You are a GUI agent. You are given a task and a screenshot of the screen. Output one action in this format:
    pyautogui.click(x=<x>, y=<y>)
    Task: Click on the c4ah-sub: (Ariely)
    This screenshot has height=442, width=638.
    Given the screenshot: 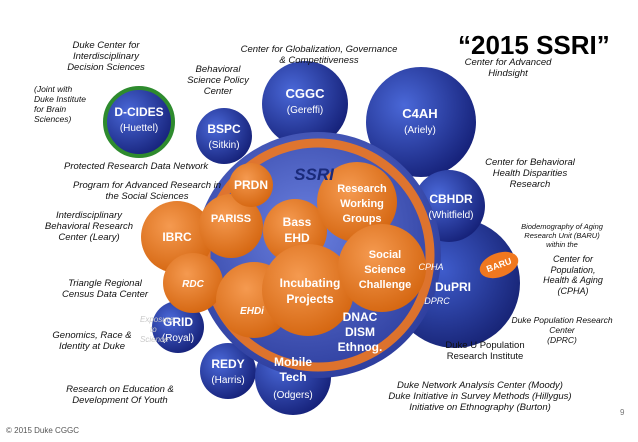 What is the action you would take?
    pyautogui.click(x=420, y=130)
    